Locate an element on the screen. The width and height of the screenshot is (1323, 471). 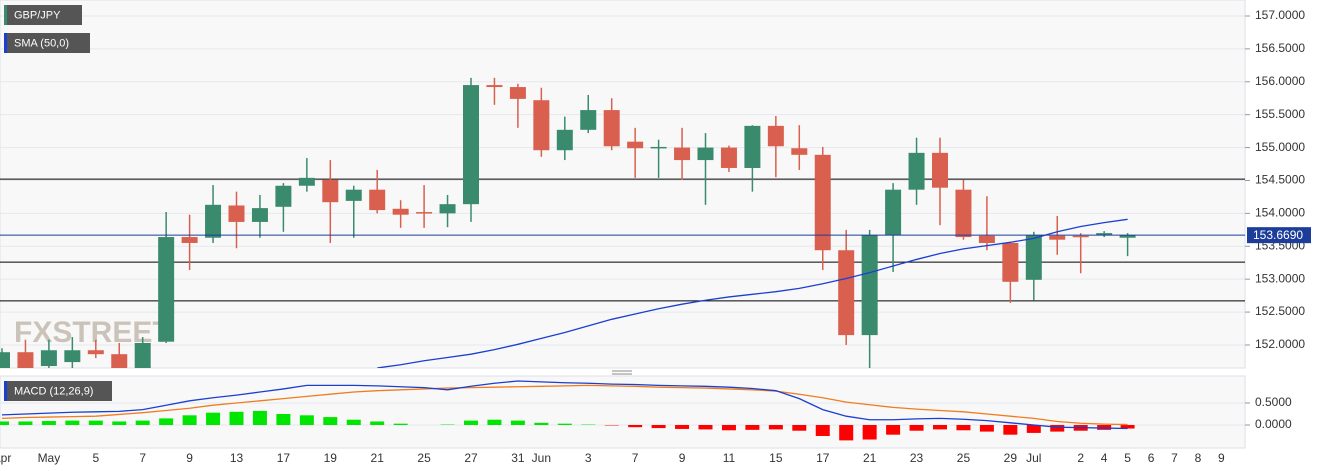
y-tick-label: 156.5000 is located at coordinates (1280, 48).